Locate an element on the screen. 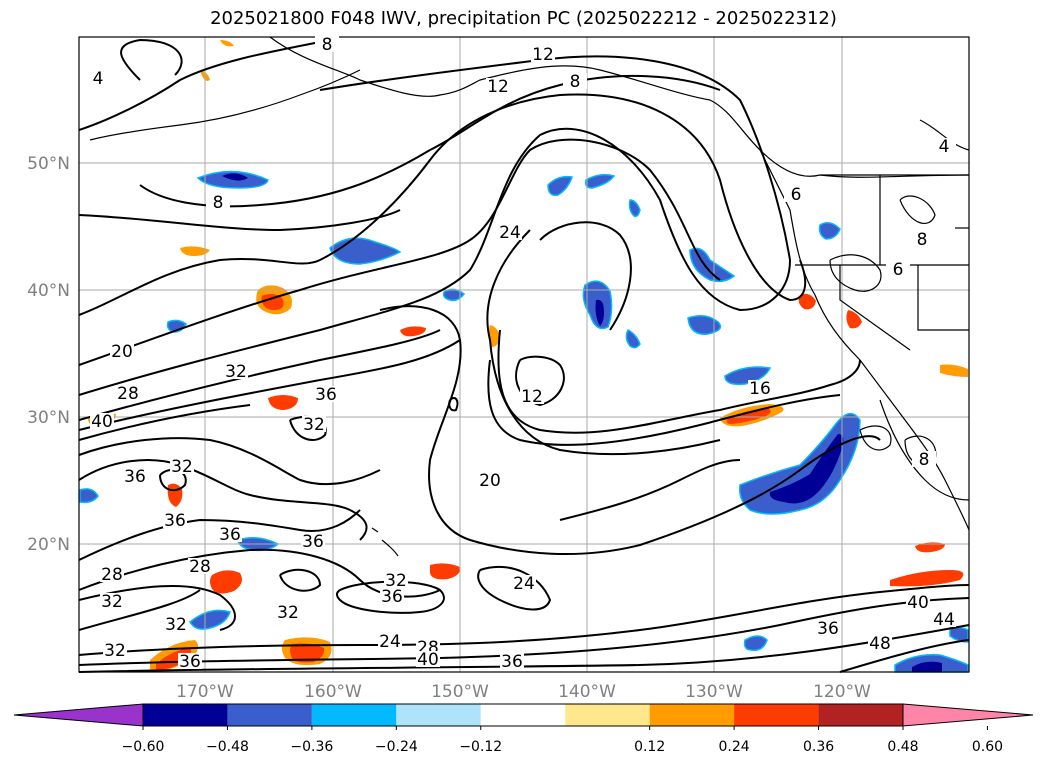  colorbar-tick-label: −0.12 is located at coordinates (480, 747).